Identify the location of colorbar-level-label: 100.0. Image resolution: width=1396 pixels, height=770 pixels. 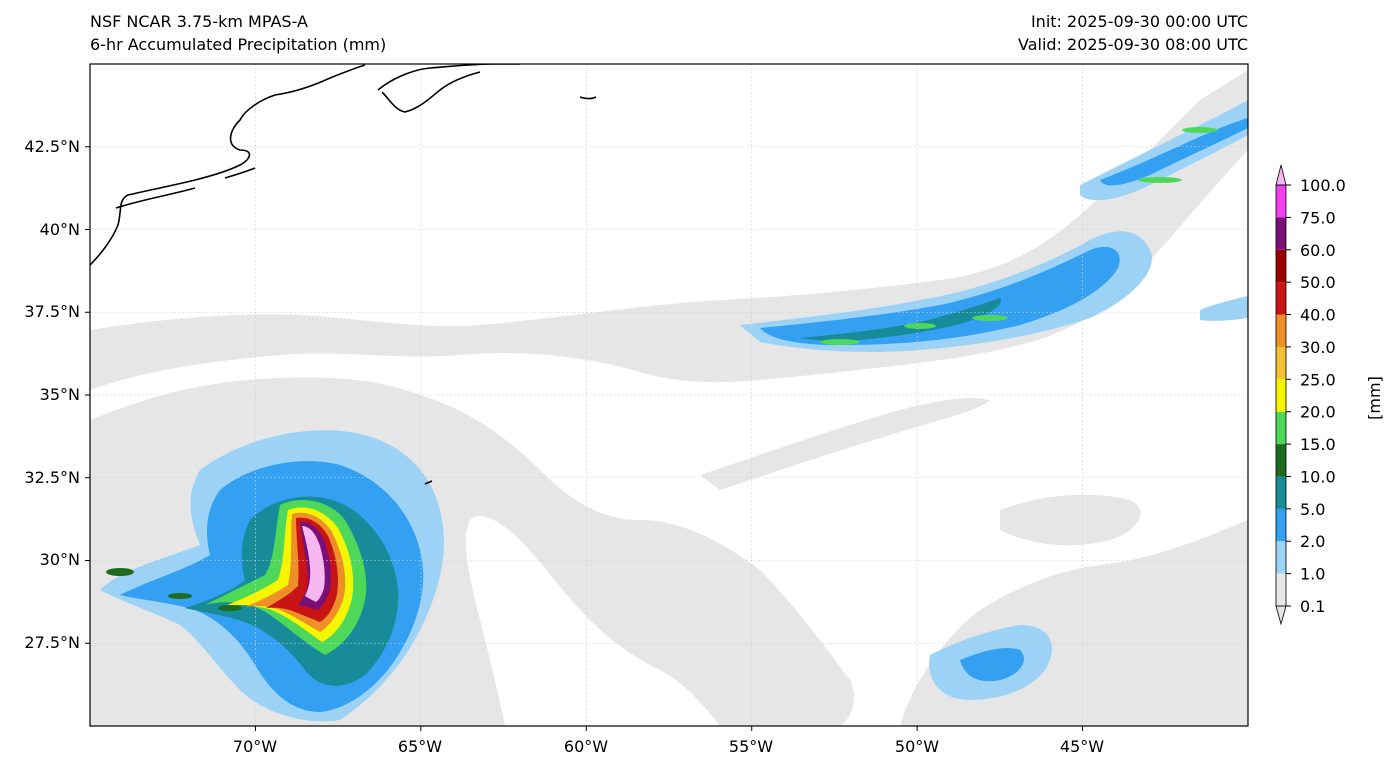
(1323, 185).